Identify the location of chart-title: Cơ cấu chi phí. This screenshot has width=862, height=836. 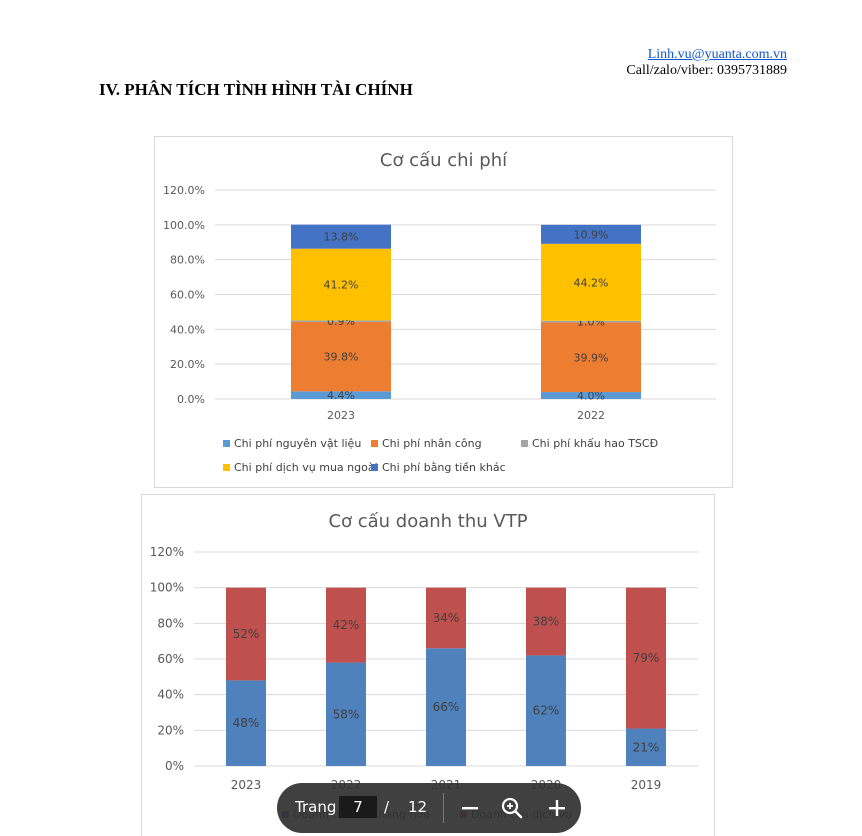
(443, 160).